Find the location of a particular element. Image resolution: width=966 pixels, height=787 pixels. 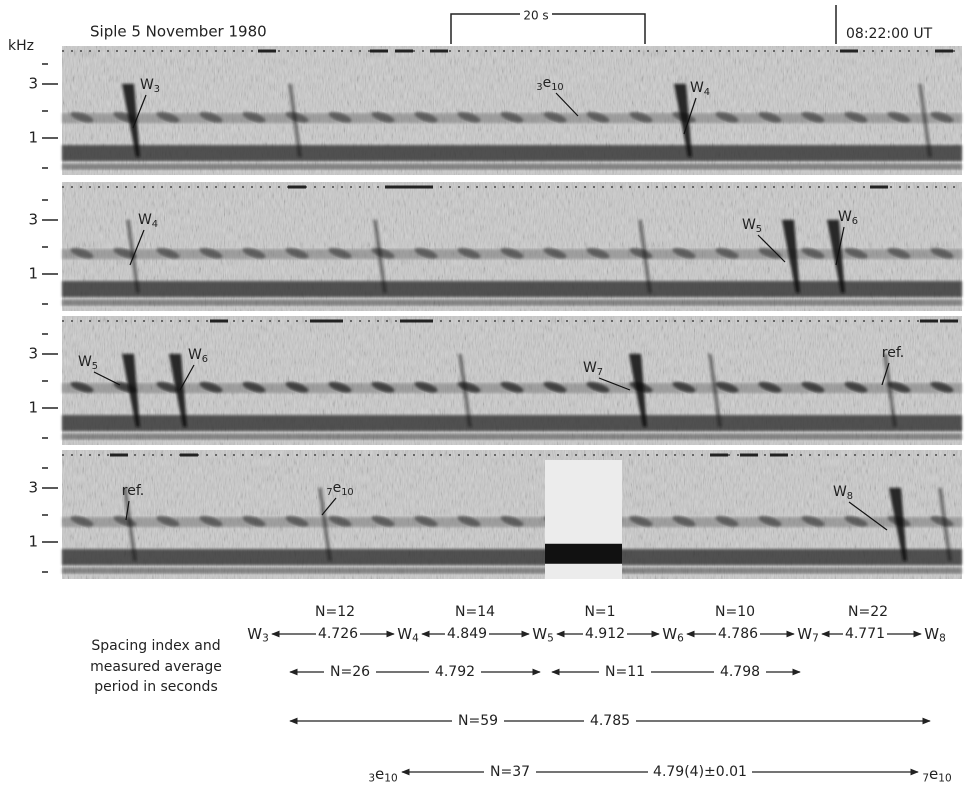

label-sub: 5 is located at coordinates (759, 229).